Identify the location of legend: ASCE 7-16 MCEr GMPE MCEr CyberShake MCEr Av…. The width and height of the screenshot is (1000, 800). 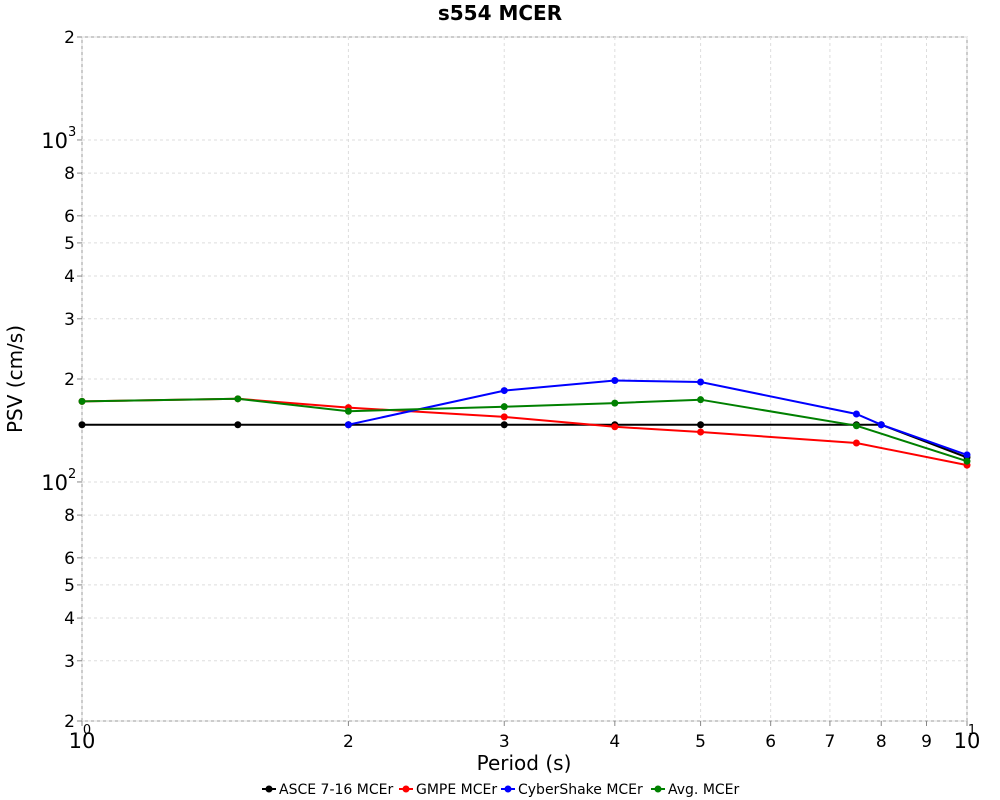
(501, 790).